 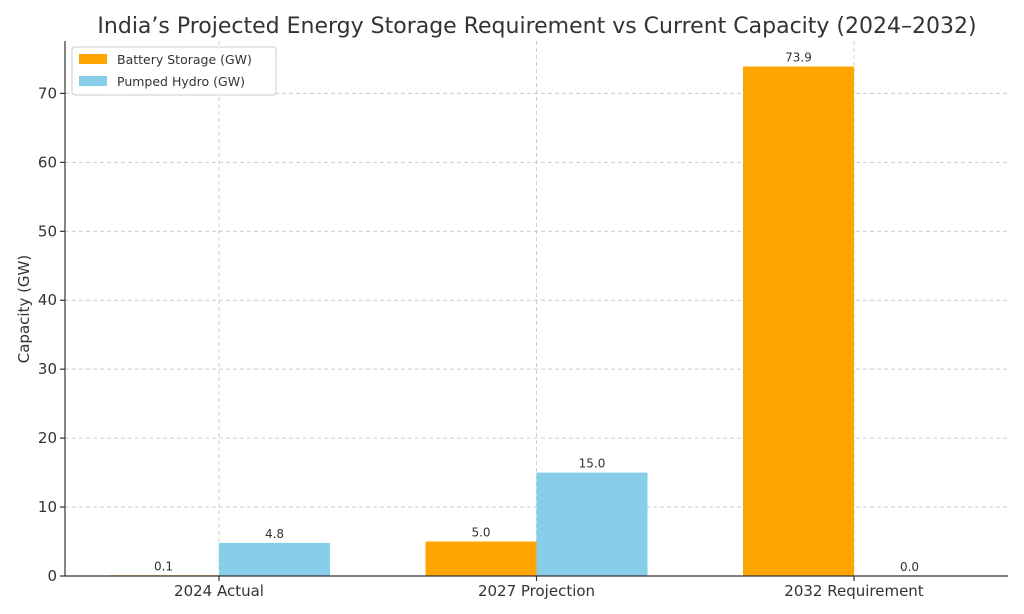 I want to click on y-tick-label: 30, so click(x=47, y=369).